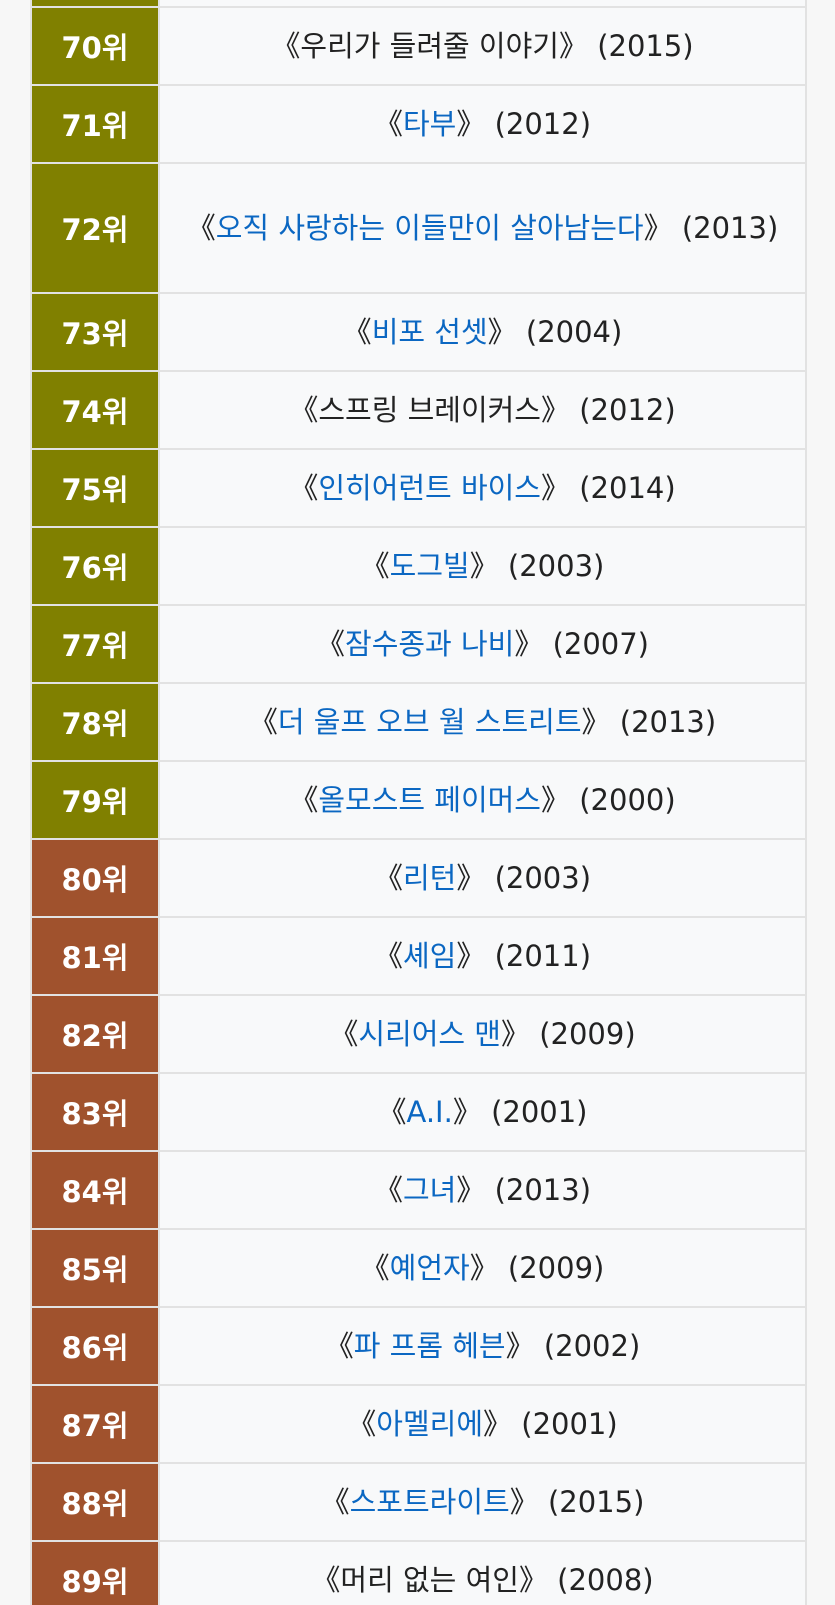 This screenshot has width=835, height=1605. I want to click on film-title-cell: 《타부》 (2012), so click(482, 124).